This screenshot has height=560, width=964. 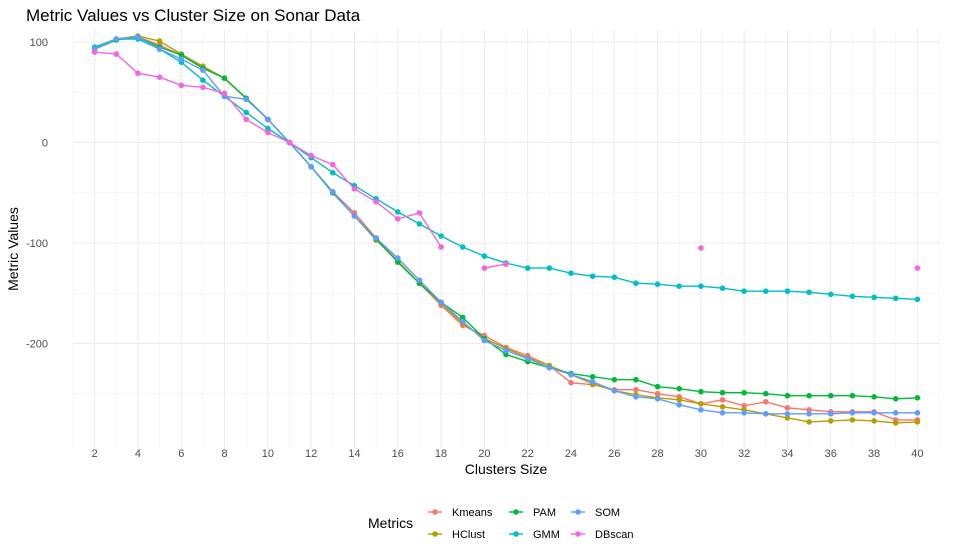 What do you see at coordinates (37, 244) in the screenshot?
I see `y-tick-label: -100` at bounding box center [37, 244].